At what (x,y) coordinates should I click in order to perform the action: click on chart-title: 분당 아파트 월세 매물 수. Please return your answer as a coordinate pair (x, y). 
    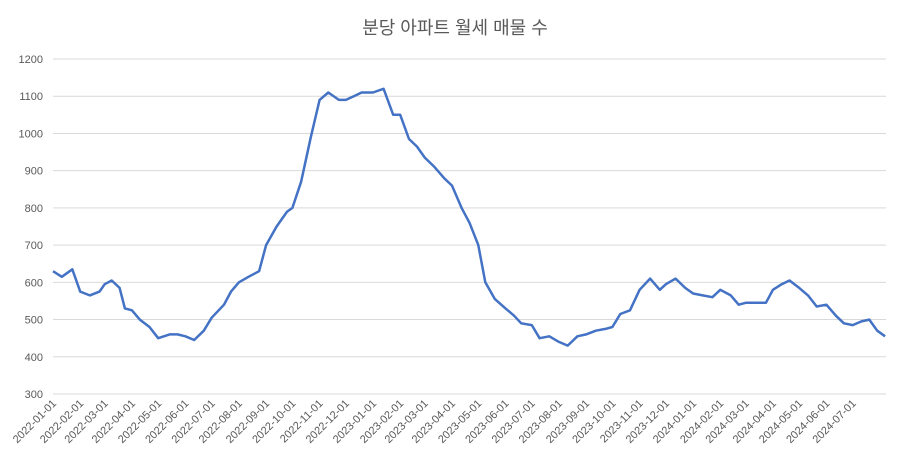
    Looking at the image, I should click on (455, 28).